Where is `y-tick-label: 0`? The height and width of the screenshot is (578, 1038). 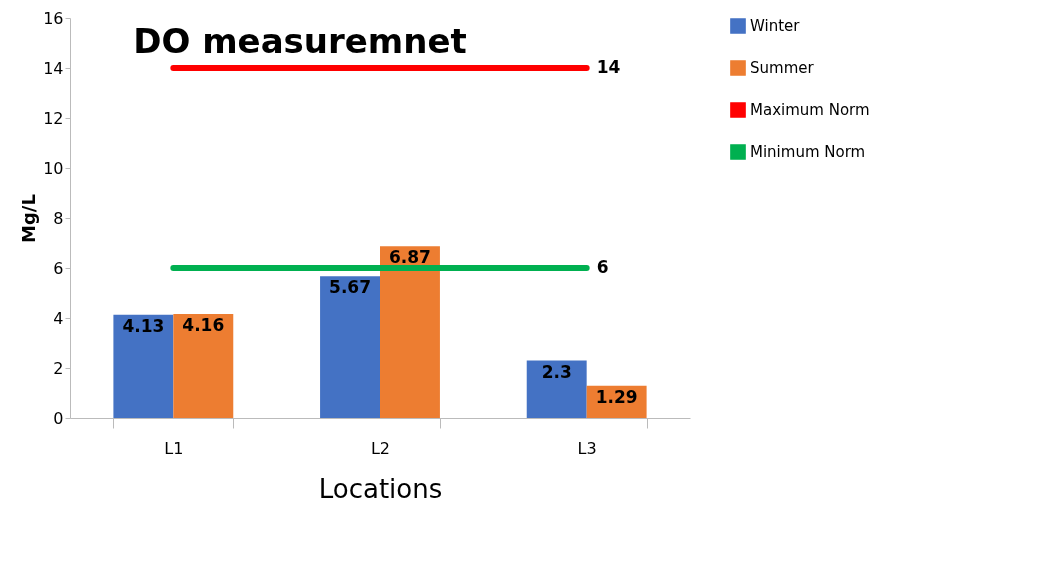
y-tick-label: 0 is located at coordinates (58, 418).